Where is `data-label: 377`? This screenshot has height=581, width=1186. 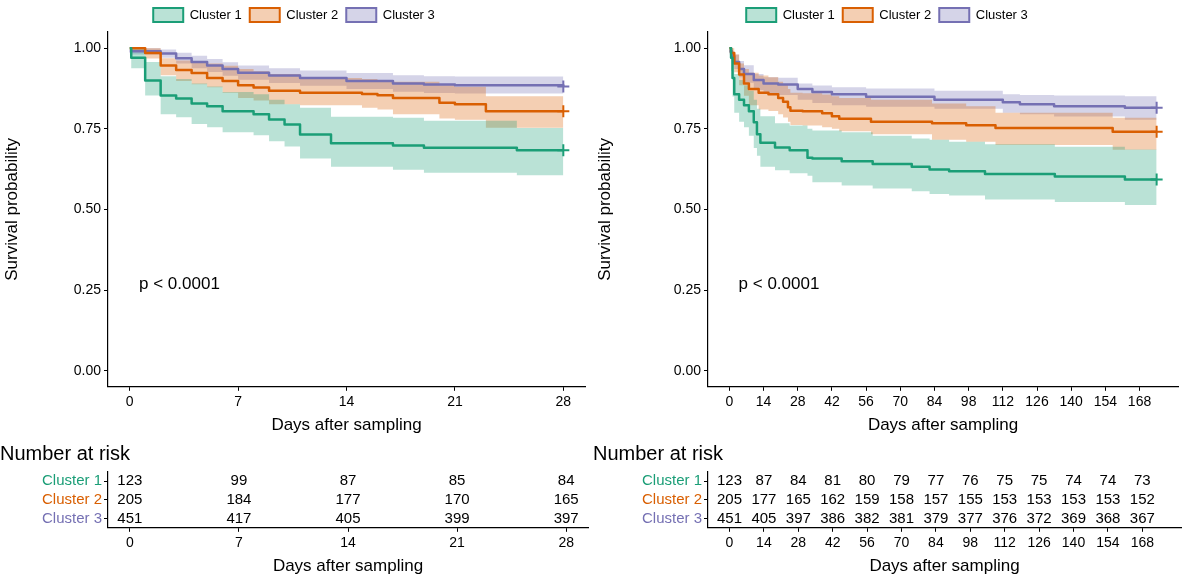
data-label: 377 is located at coordinates (970, 517).